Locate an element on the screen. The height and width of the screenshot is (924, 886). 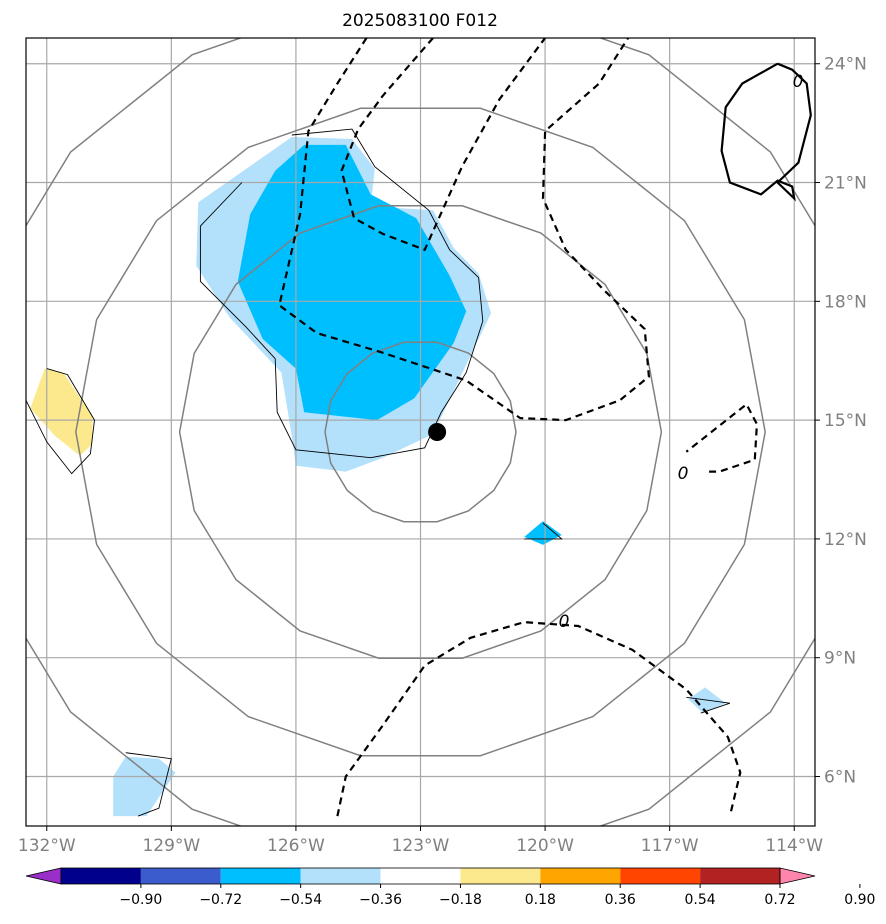
y-tick-label-2: 12°N is located at coordinates (845, 540).